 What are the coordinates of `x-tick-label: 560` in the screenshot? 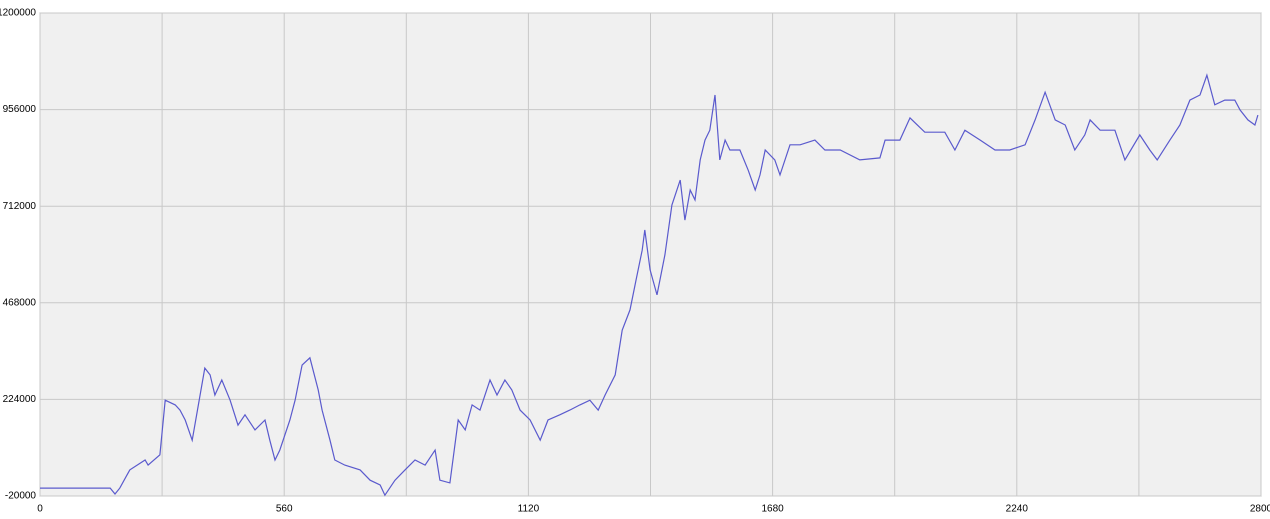 It's located at (284, 509).